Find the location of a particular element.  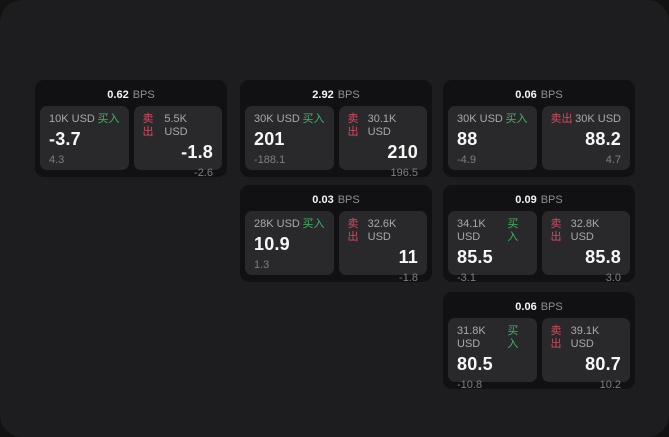

sell-panel-top: 卖出 30.1K USD is located at coordinates (383, 126).